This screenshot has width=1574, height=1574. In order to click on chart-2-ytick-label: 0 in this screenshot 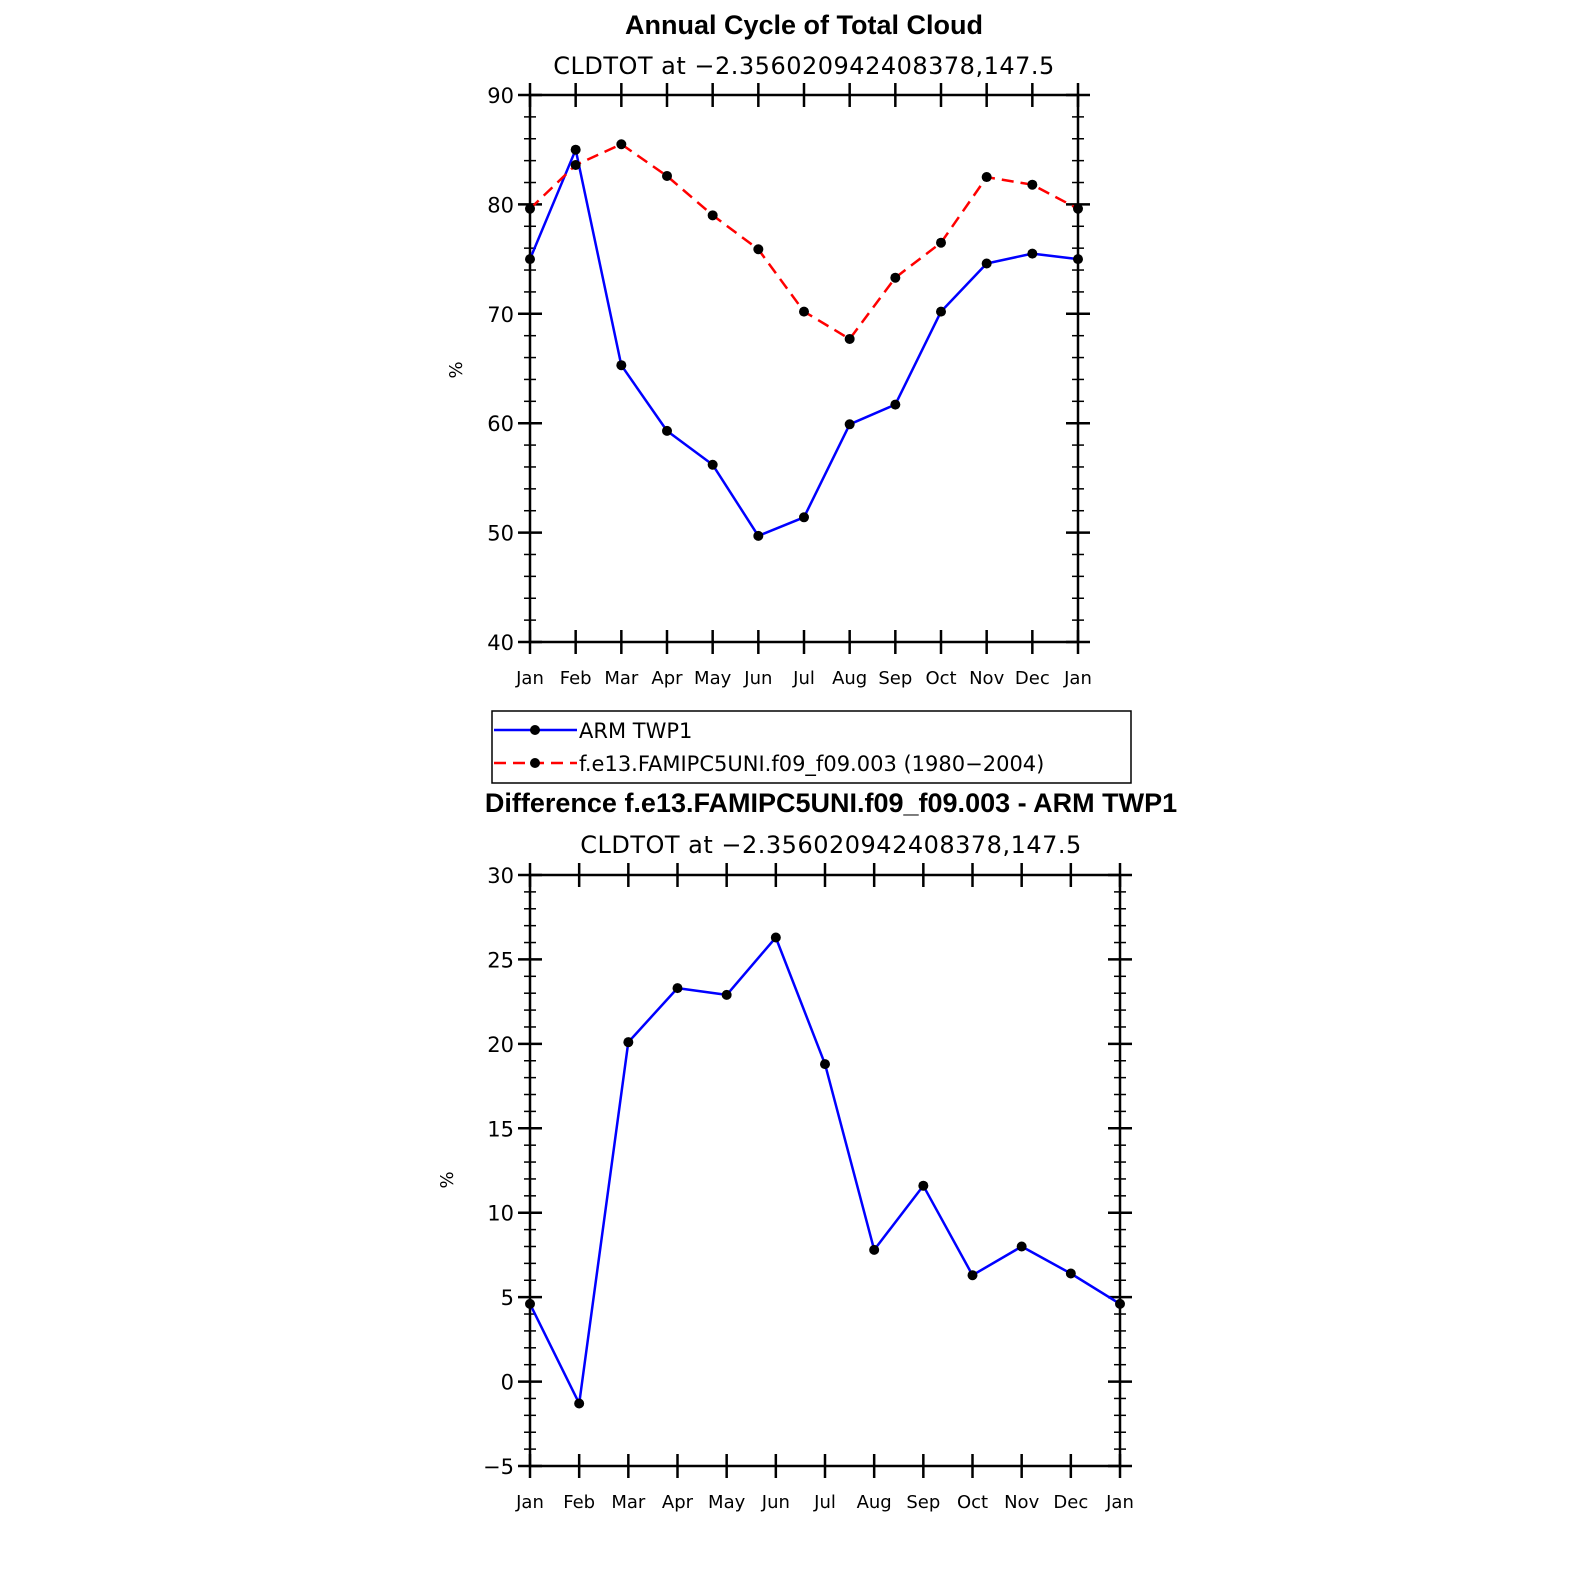, I will do `click(507, 1383)`.